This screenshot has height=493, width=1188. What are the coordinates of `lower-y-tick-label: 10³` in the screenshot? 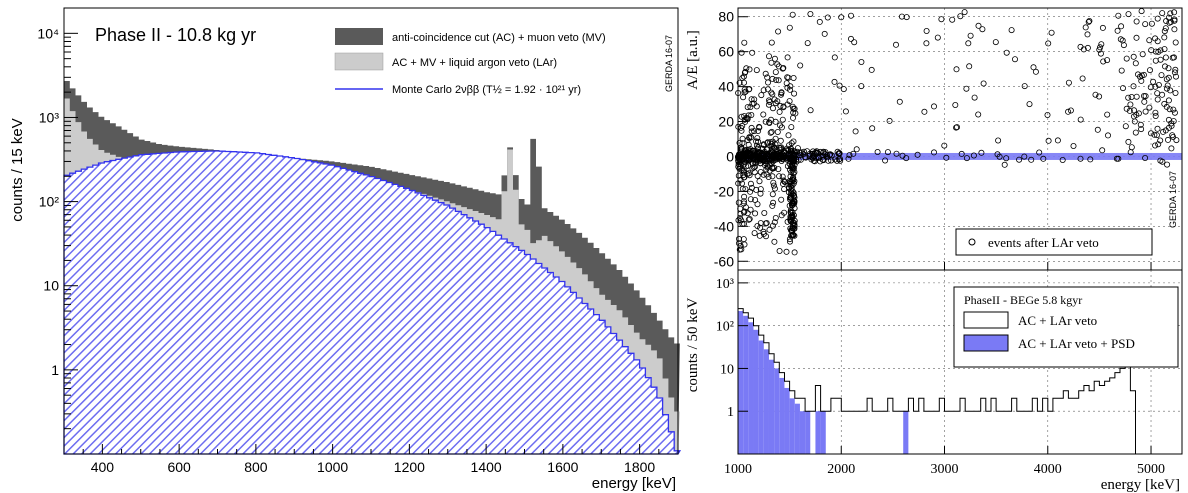 It's located at (725, 284).